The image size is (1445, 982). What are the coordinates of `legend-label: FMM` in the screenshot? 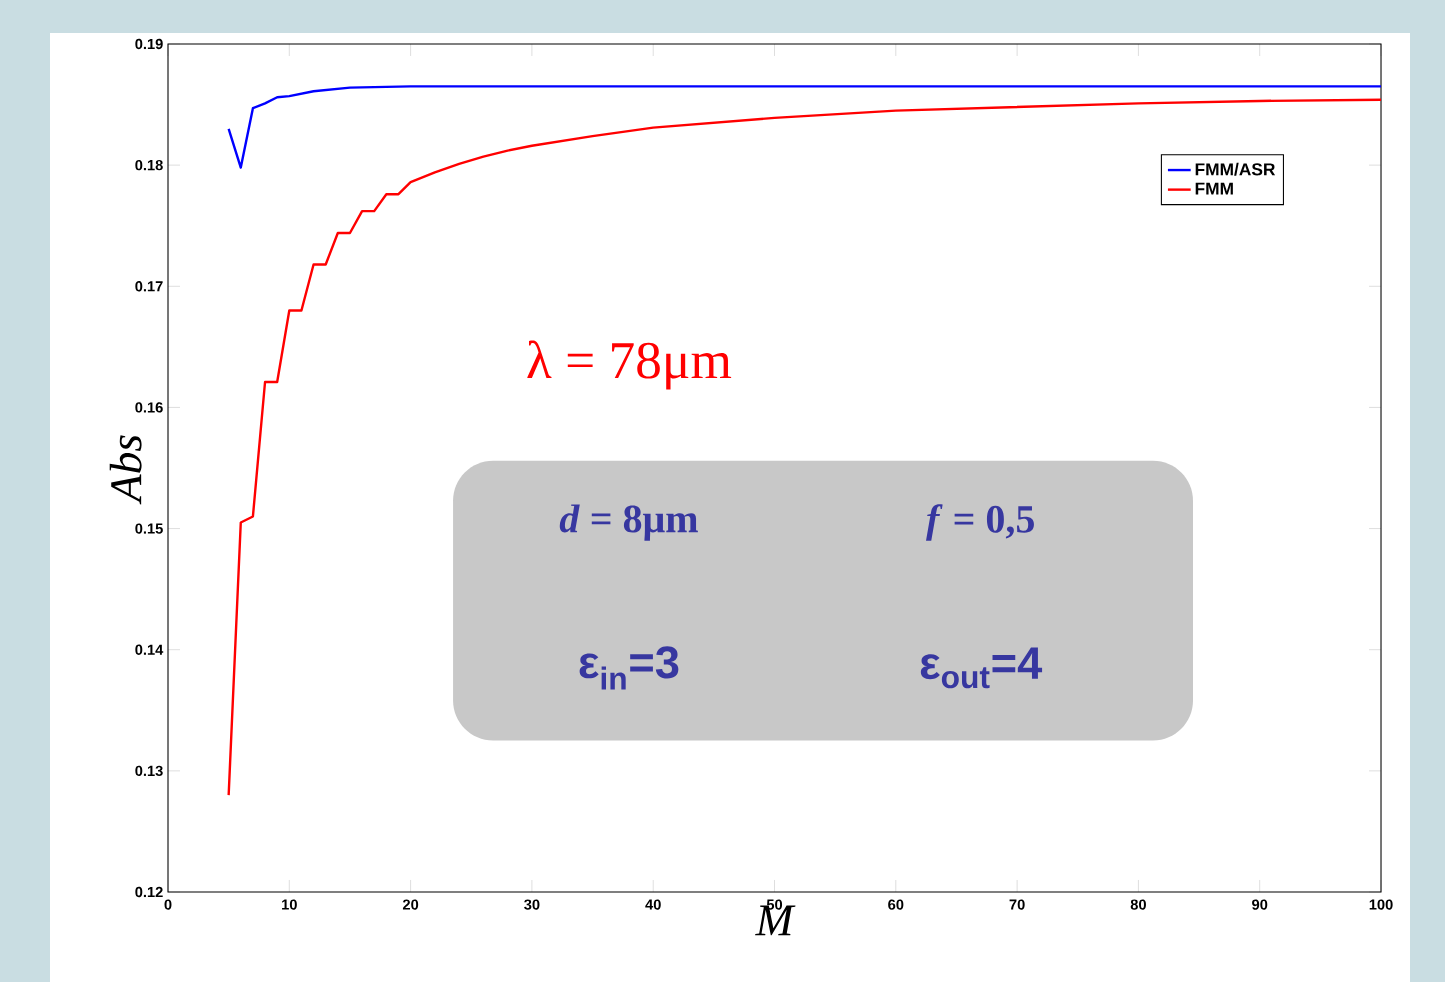 It's located at (1214, 188).